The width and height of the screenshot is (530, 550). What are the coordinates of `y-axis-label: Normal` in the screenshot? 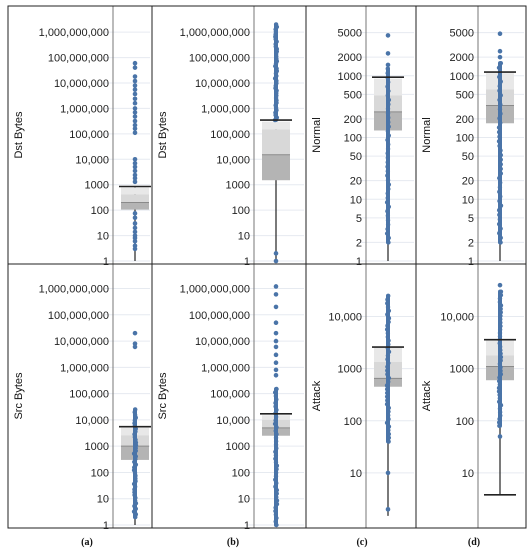 It's located at (427, 134).